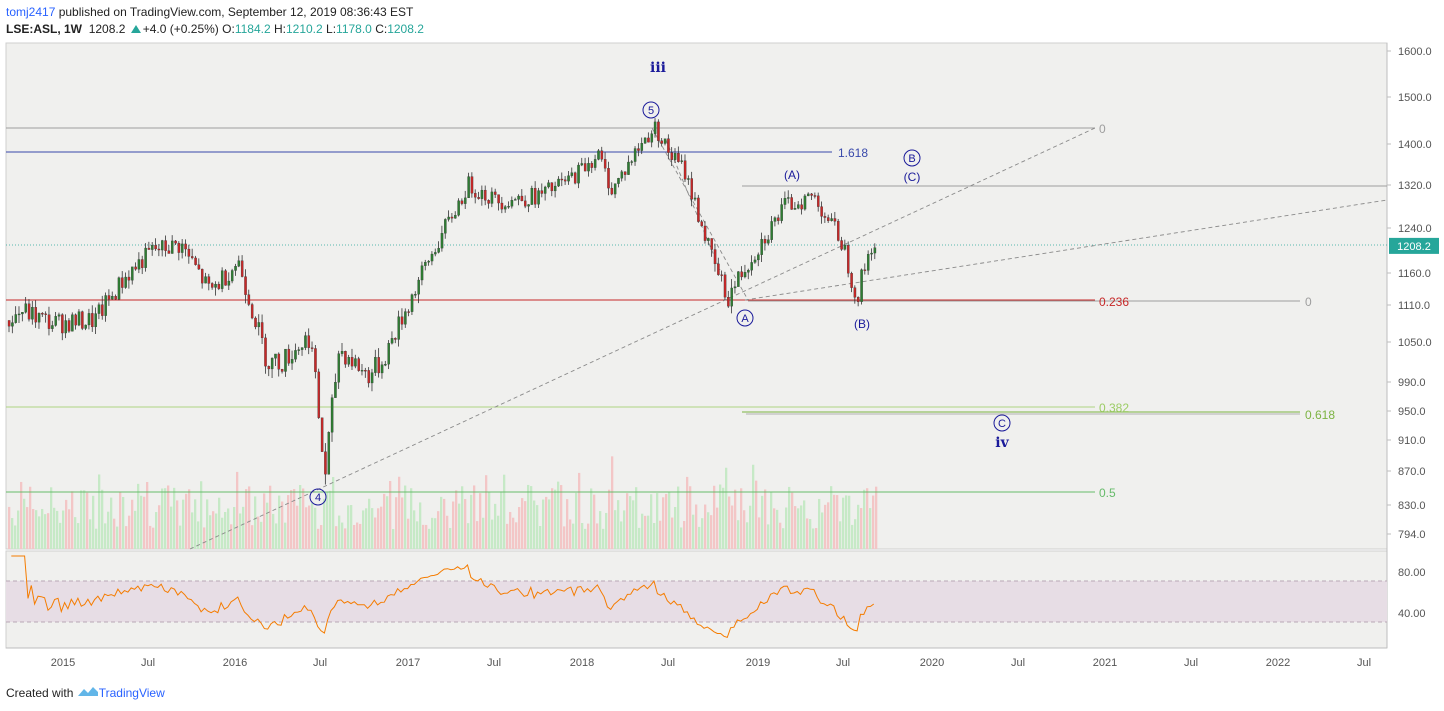 The width and height of the screenshot is (1444, 711). Describe the element at coordinates (1308, 302) in the screenshot. I see `fib-label-0: 0` at that location.